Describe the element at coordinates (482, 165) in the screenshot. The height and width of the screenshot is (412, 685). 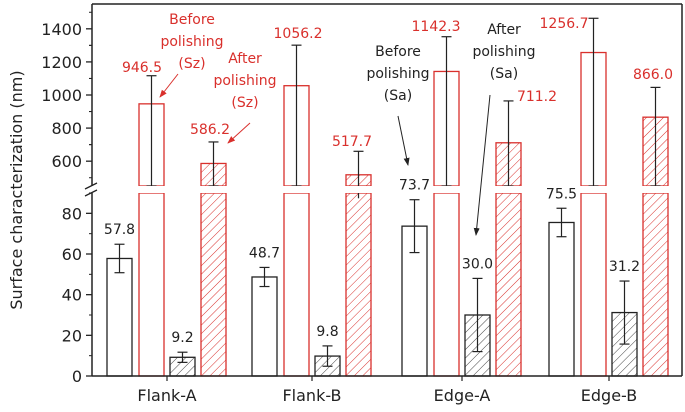
I see `annotation-arrow-sa_after` at that location.